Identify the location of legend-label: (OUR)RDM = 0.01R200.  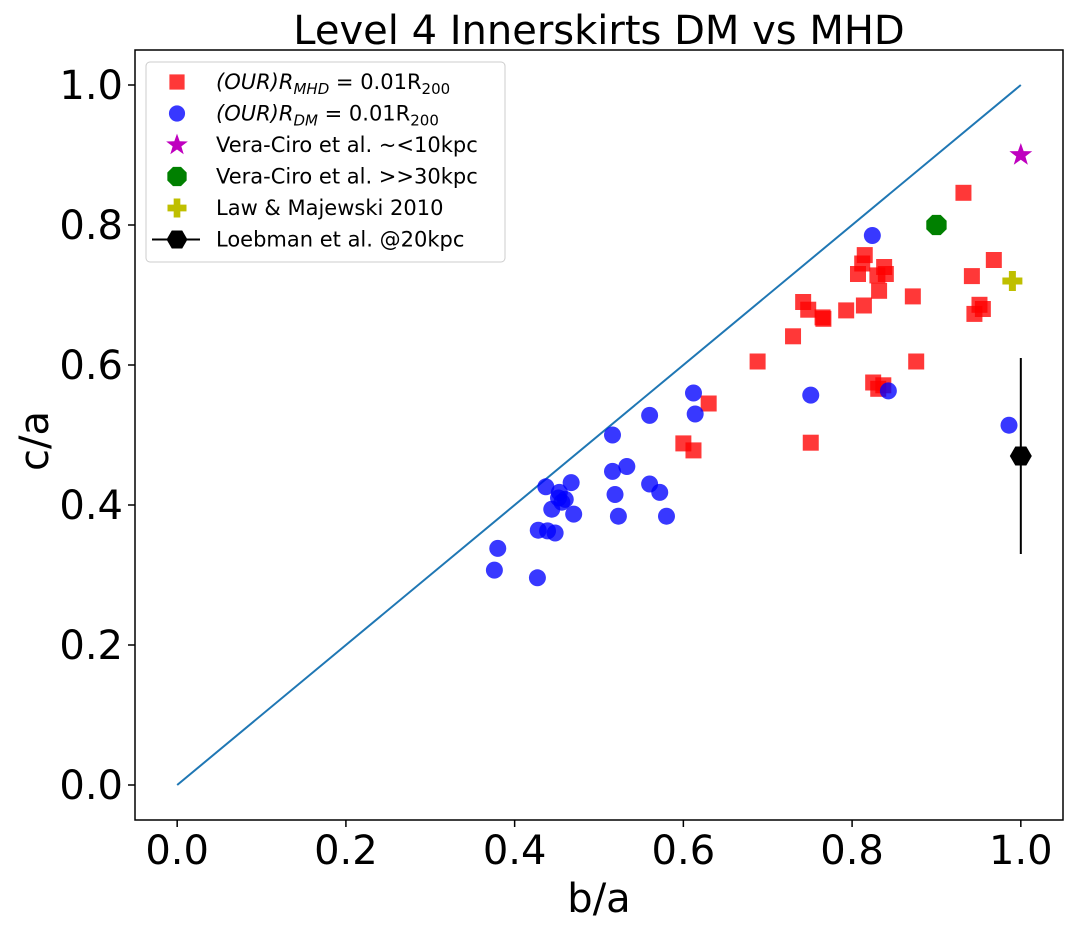
(327, 116).